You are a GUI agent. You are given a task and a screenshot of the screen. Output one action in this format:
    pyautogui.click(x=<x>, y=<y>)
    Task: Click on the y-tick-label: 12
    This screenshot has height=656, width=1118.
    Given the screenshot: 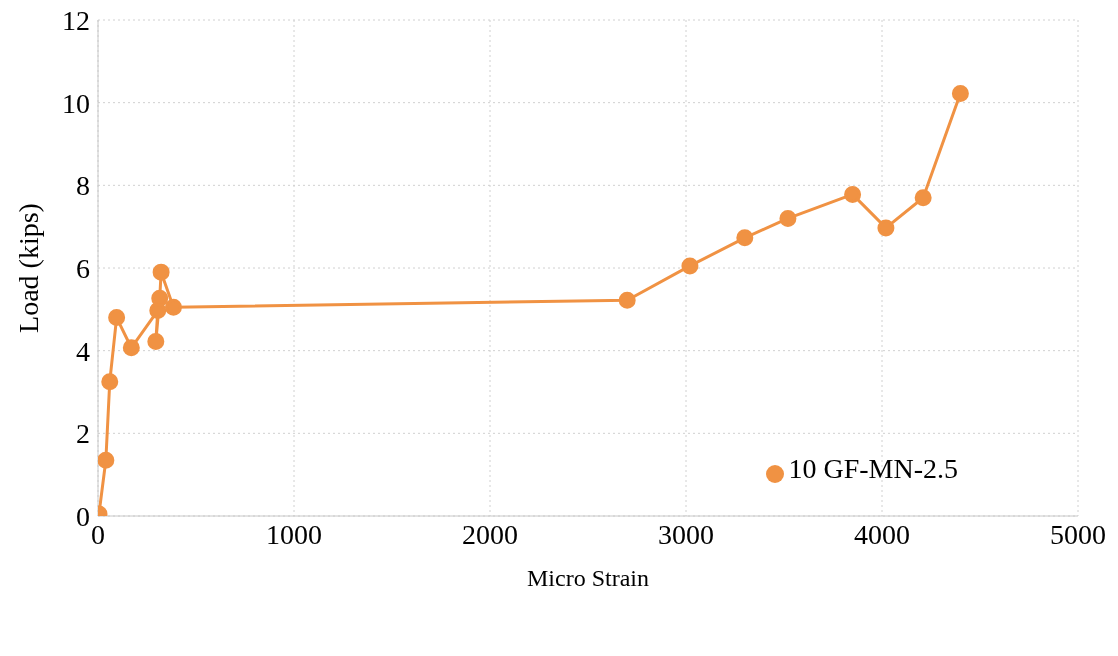 What is the action you would take?
    pyautogui.click(x=76, y=20)
    